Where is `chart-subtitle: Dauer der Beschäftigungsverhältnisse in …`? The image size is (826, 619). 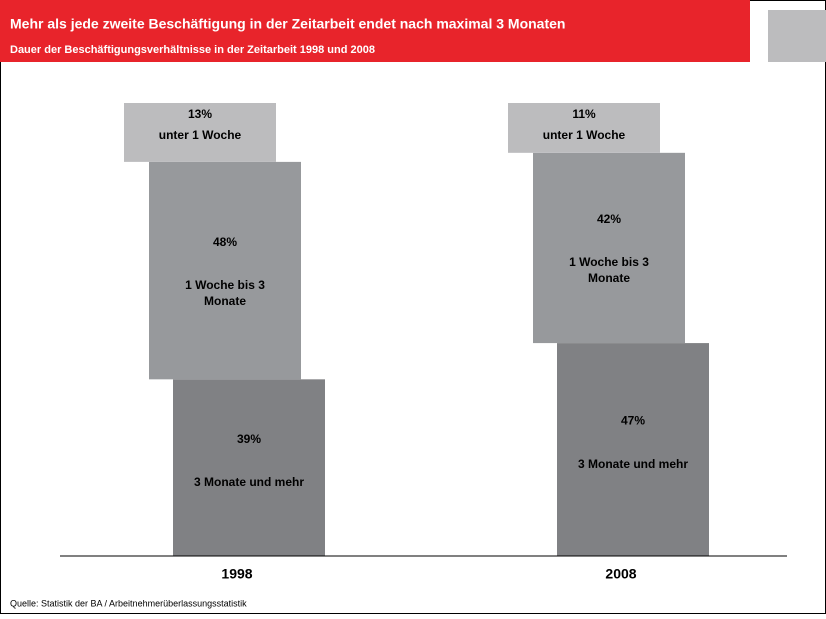 chart-subtitle: Dauer der Beschäftigungsverhältnisse in … is located at coordinates (192, 50).